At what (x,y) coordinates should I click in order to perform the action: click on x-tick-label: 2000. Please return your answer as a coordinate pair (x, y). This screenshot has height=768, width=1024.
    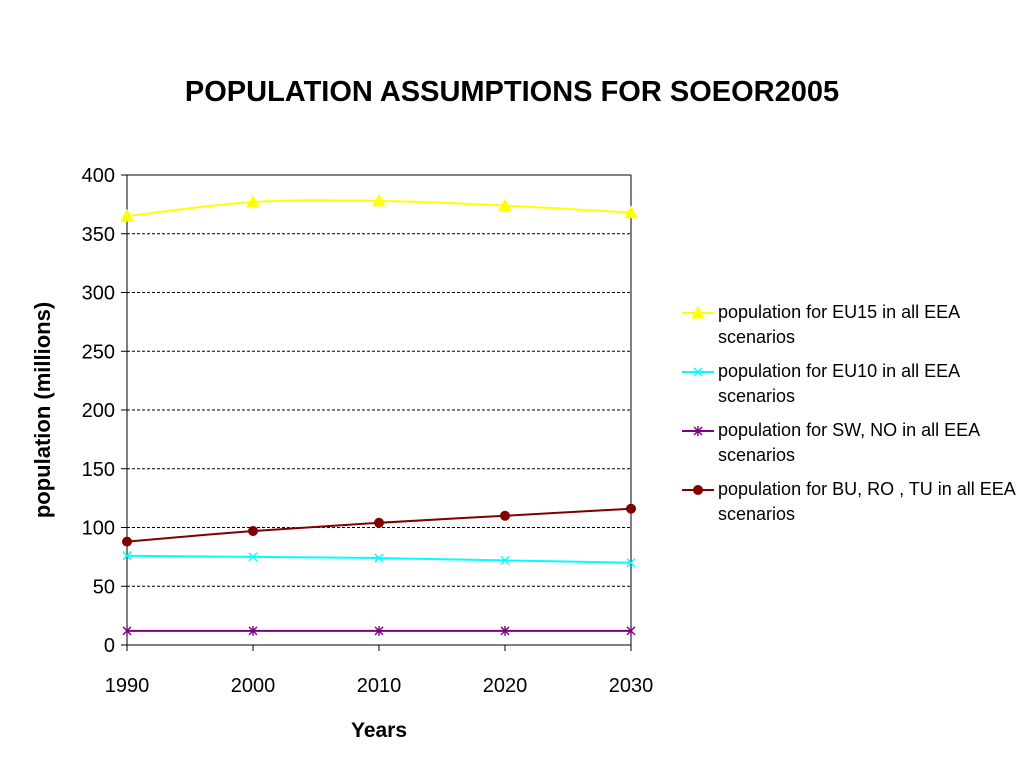
    Looking at the image, I should click on (253, 686).